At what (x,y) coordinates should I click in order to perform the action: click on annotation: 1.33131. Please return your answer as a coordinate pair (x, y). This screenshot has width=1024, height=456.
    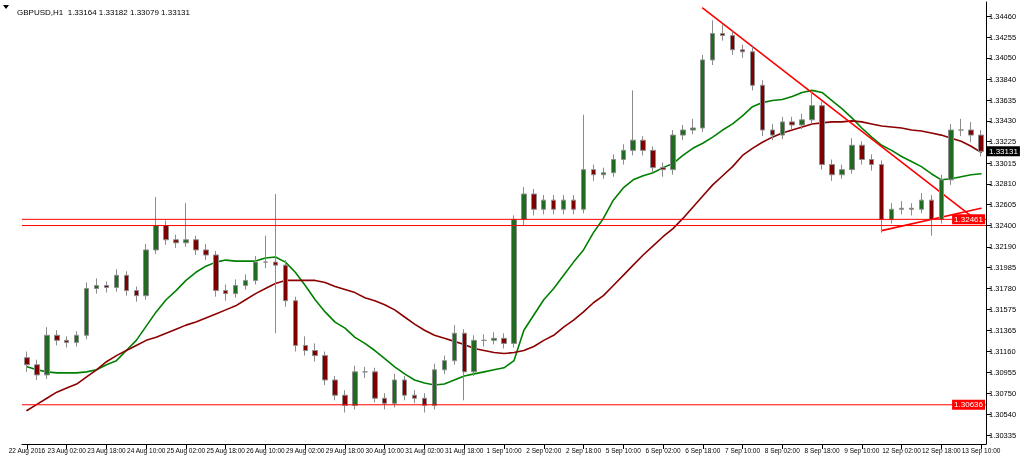
    Looking at the image, I should click on (1004, 151).